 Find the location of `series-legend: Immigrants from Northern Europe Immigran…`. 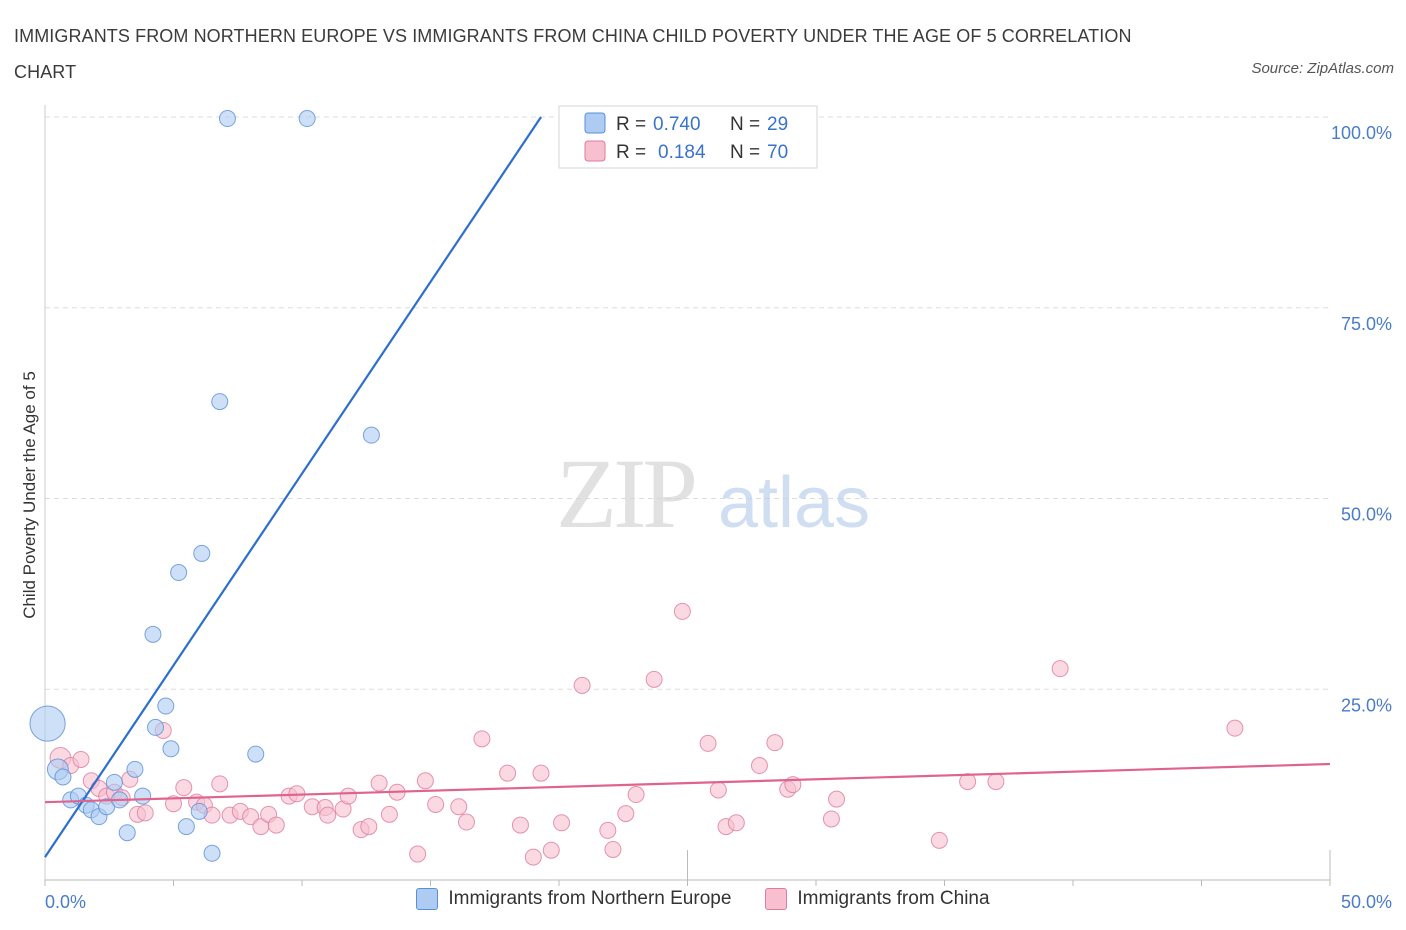

series-legend: Immigrants from Northern Europe Immigran… is located at coordinates (703, 899).